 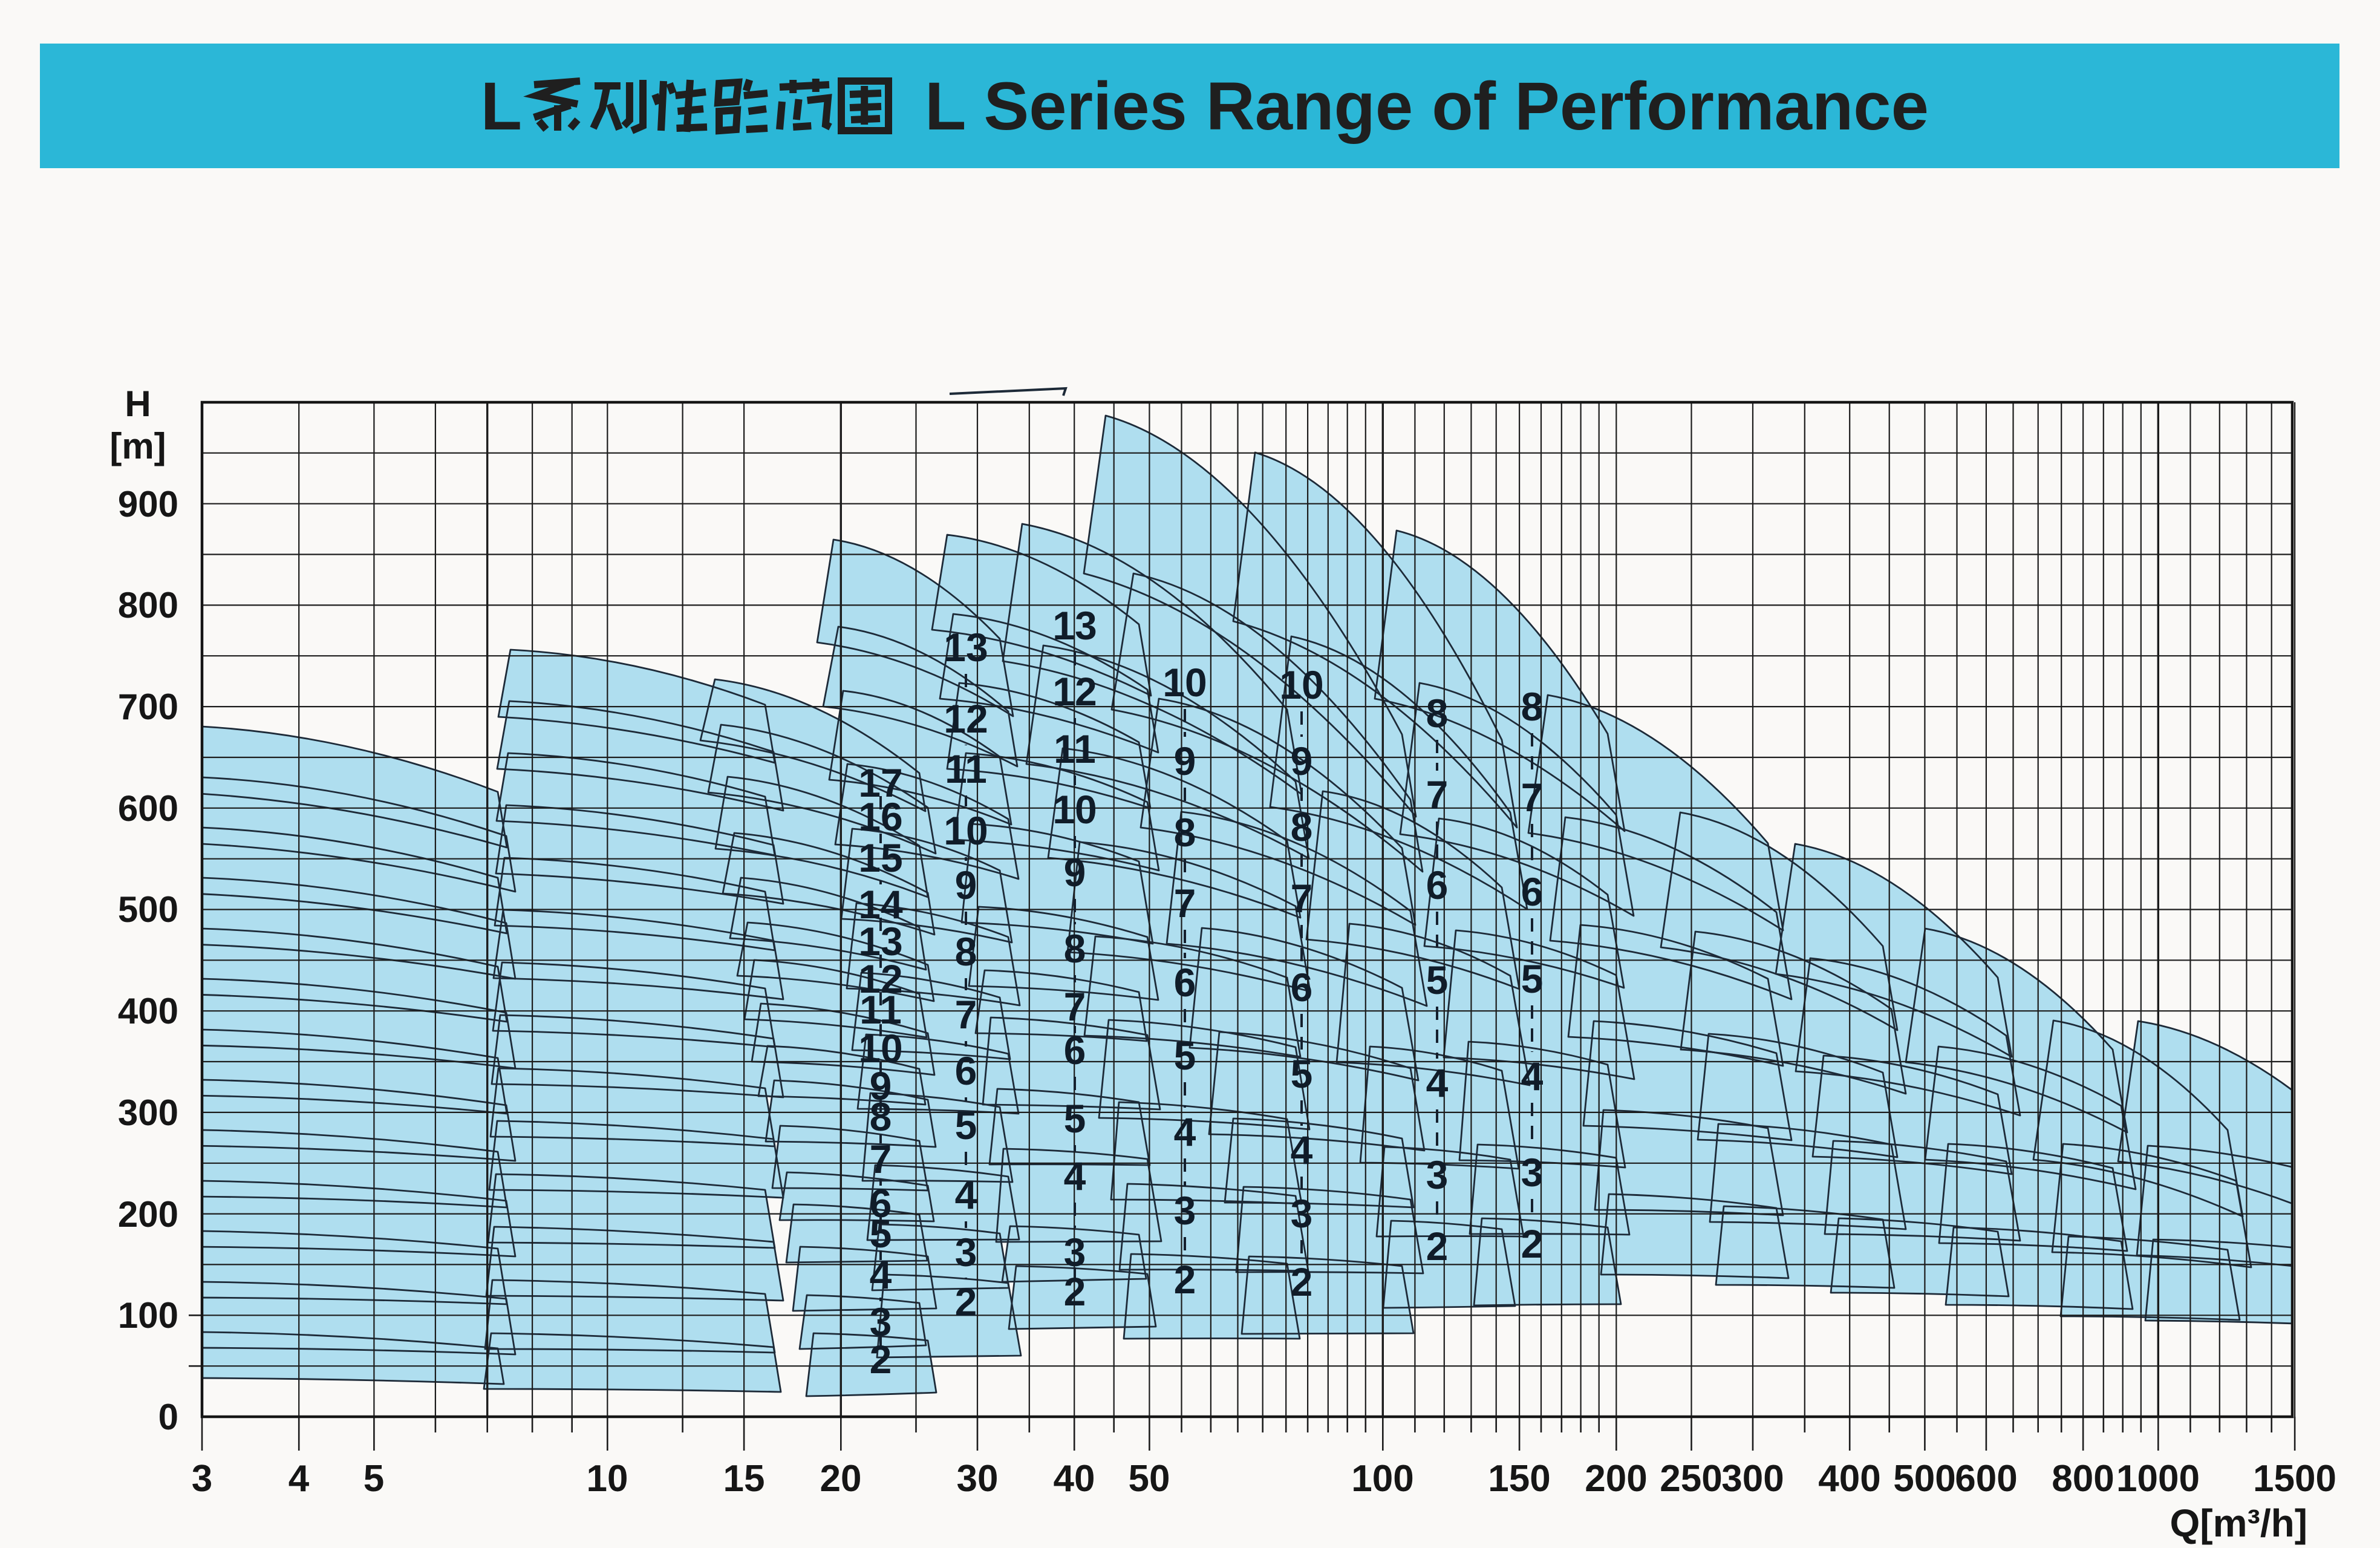 What do you see at coordinates (501, 106) in the screenshot?
I see `svg-text: L` at bounding box center [501, 106].